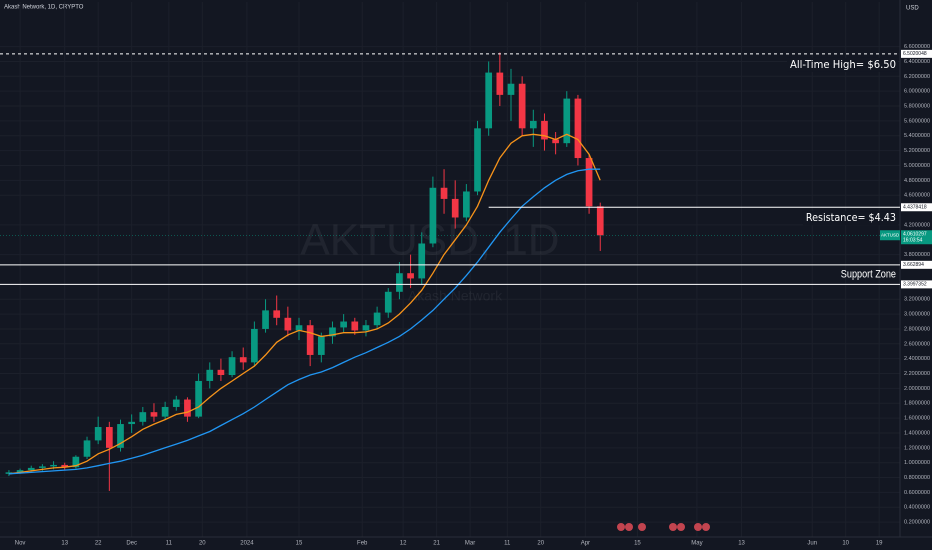 This screenshot has height=550, width=932. I want to click on y-tick-label: 4.2000000, so click(917, 225).